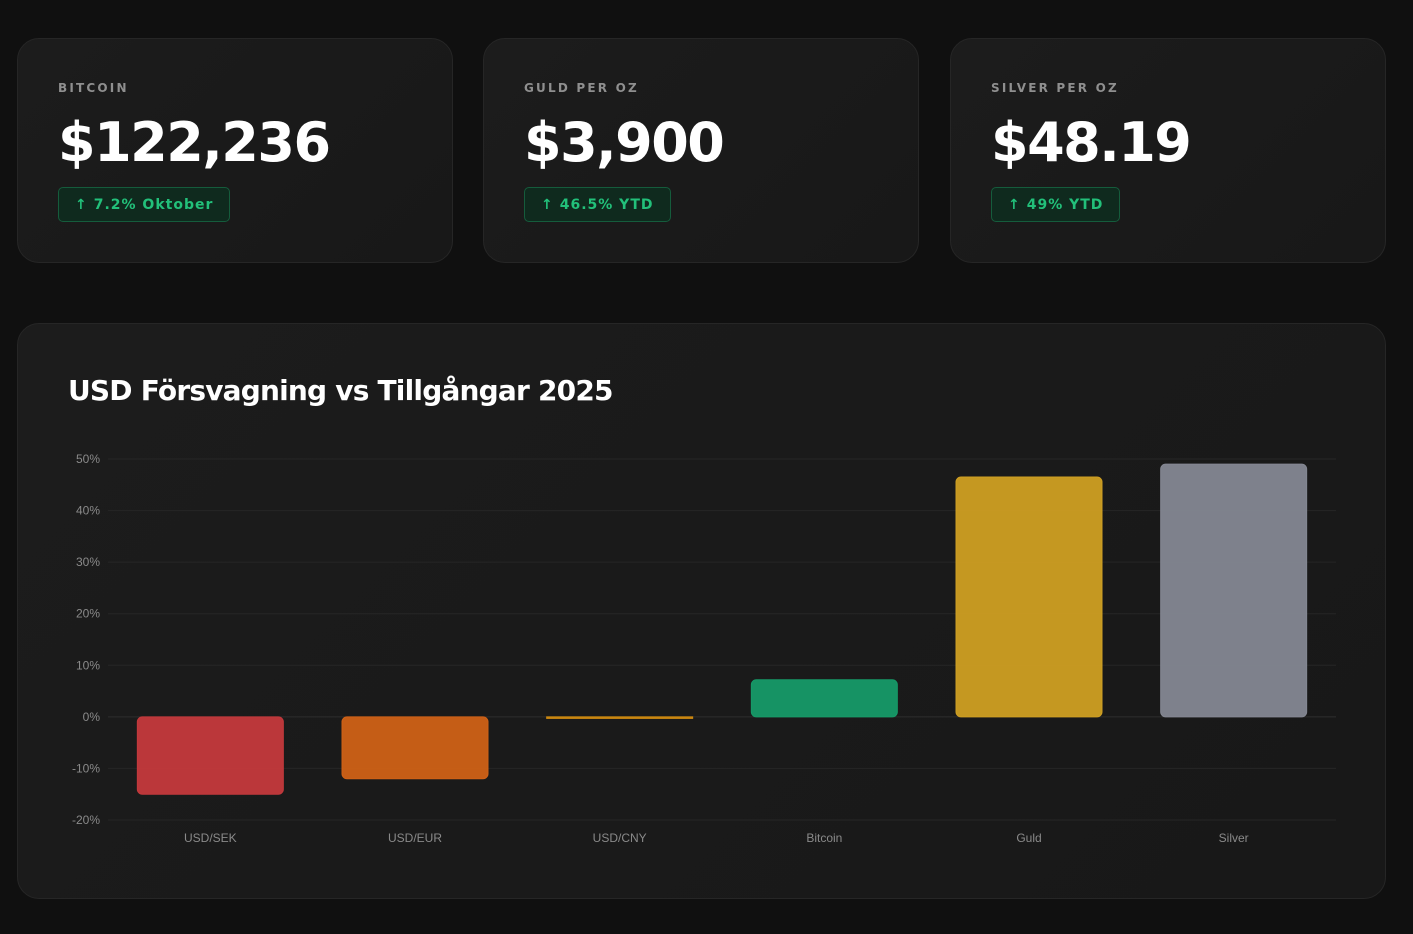  I want to click on x-tick-label: USD/CNY, so click(620, 838).